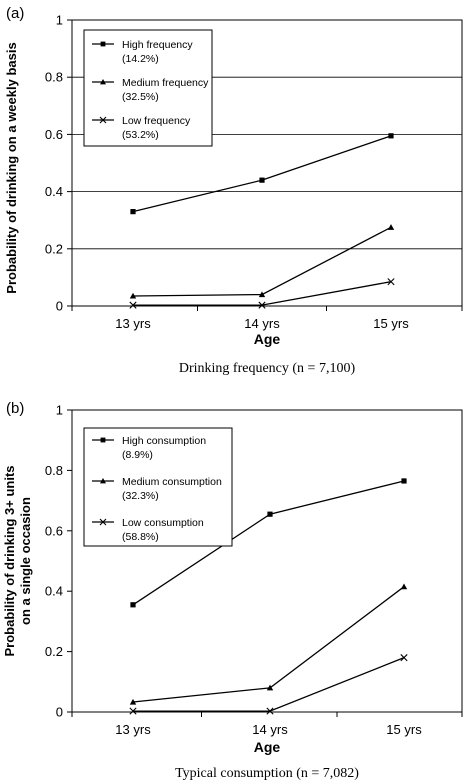  I want to click on legend-label: High frequency, so click(157, 45).